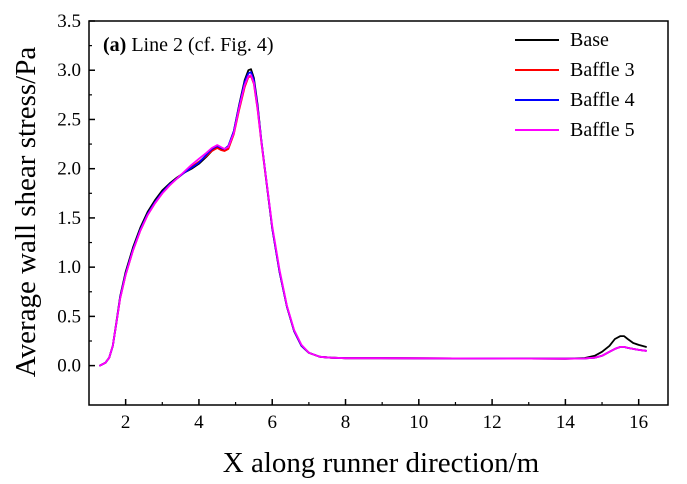 The image size is (687, 484). I want to click on legend-label-baffle-3: Baffle 3, so click(602, 70).